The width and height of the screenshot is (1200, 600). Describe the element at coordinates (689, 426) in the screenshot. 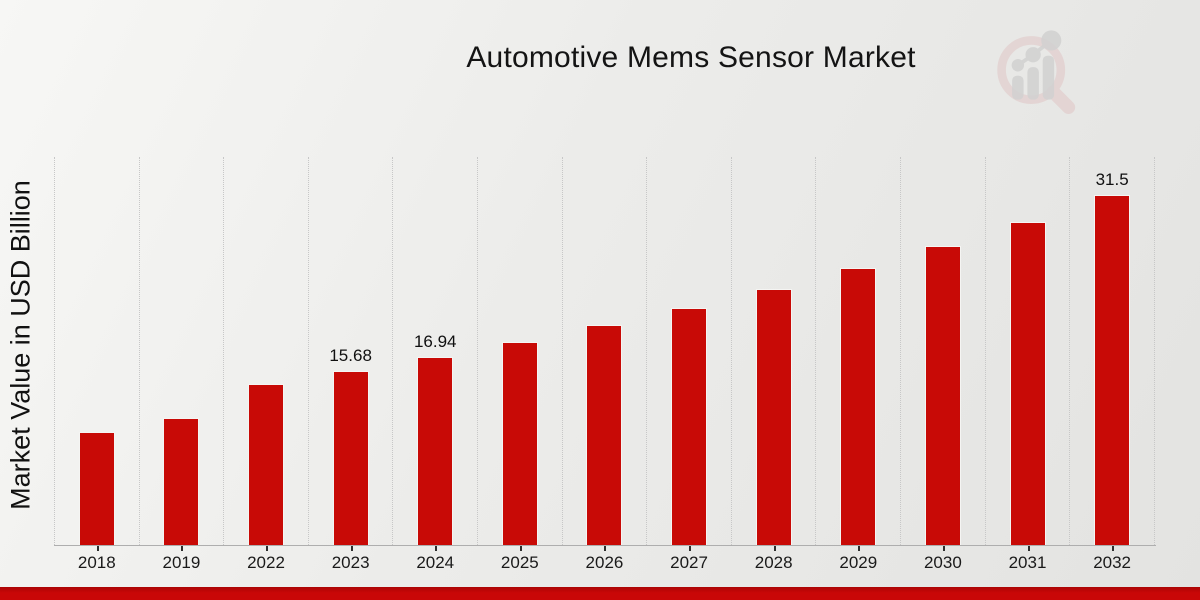

I see `bar-2027` at that location.